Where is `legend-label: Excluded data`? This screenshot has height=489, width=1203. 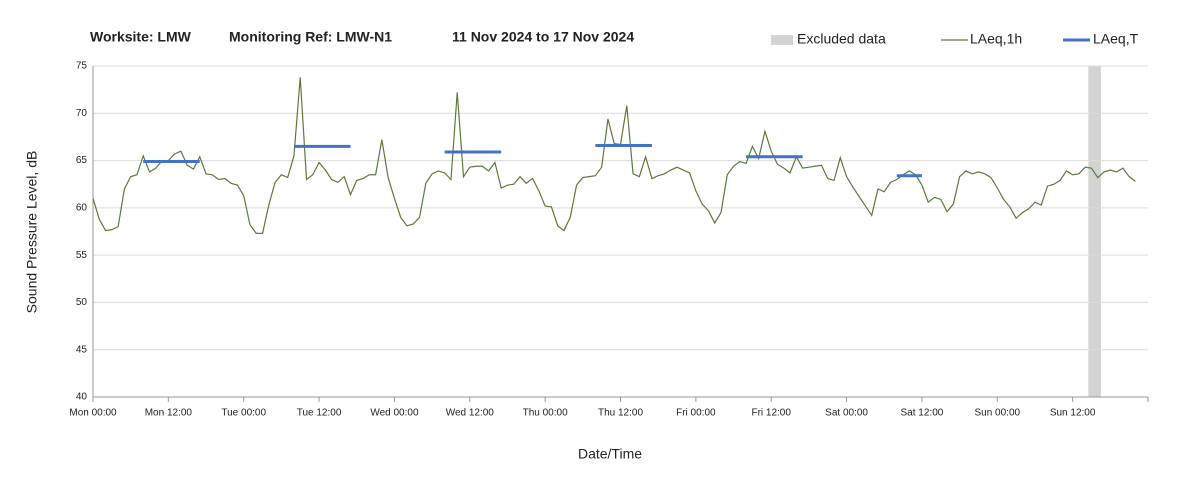 legend-label: Excluded data is located at coordinates (841, 39).